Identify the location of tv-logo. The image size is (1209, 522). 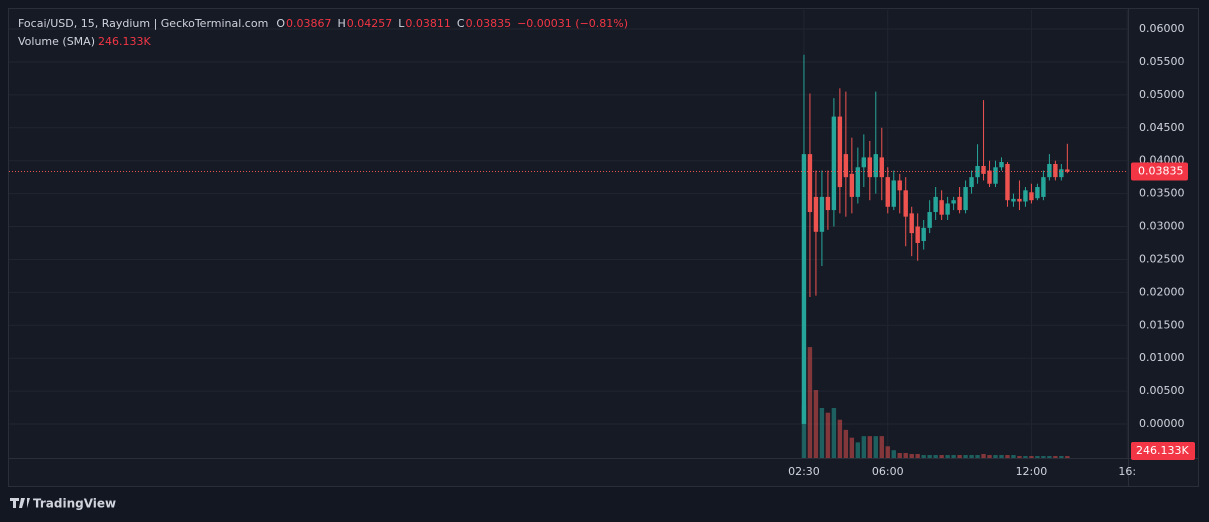
(20, 503).